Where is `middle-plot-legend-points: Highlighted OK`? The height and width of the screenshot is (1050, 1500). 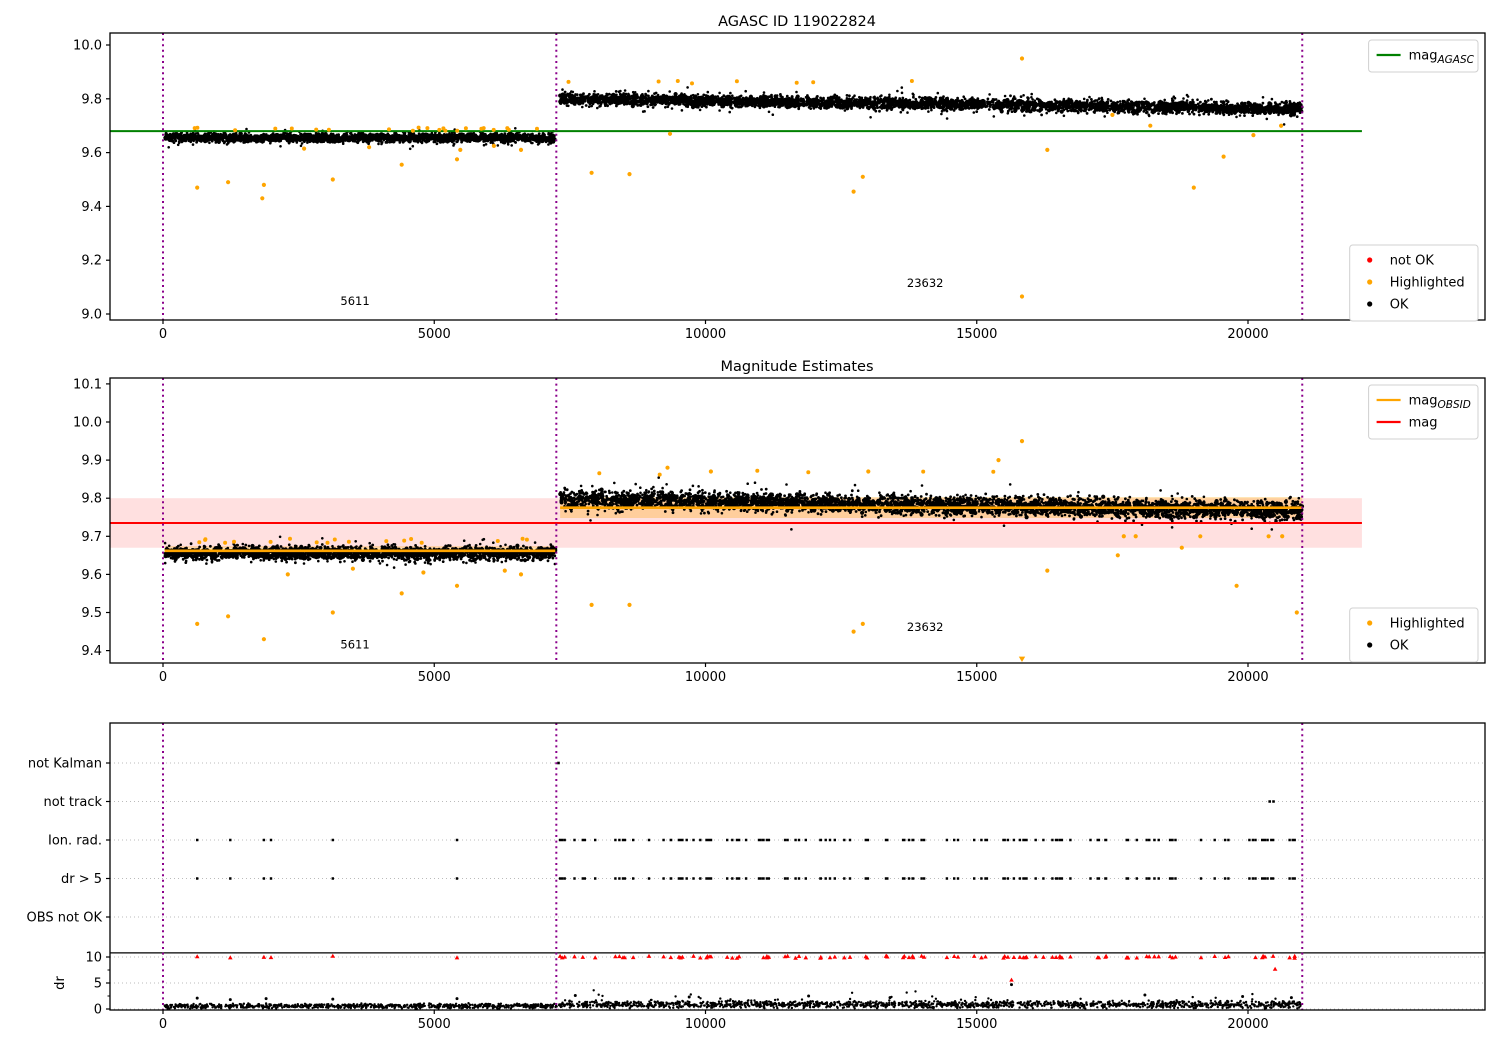
middle-plot-legend-points: Highlighted OK is located at coordinates (1414, 635).